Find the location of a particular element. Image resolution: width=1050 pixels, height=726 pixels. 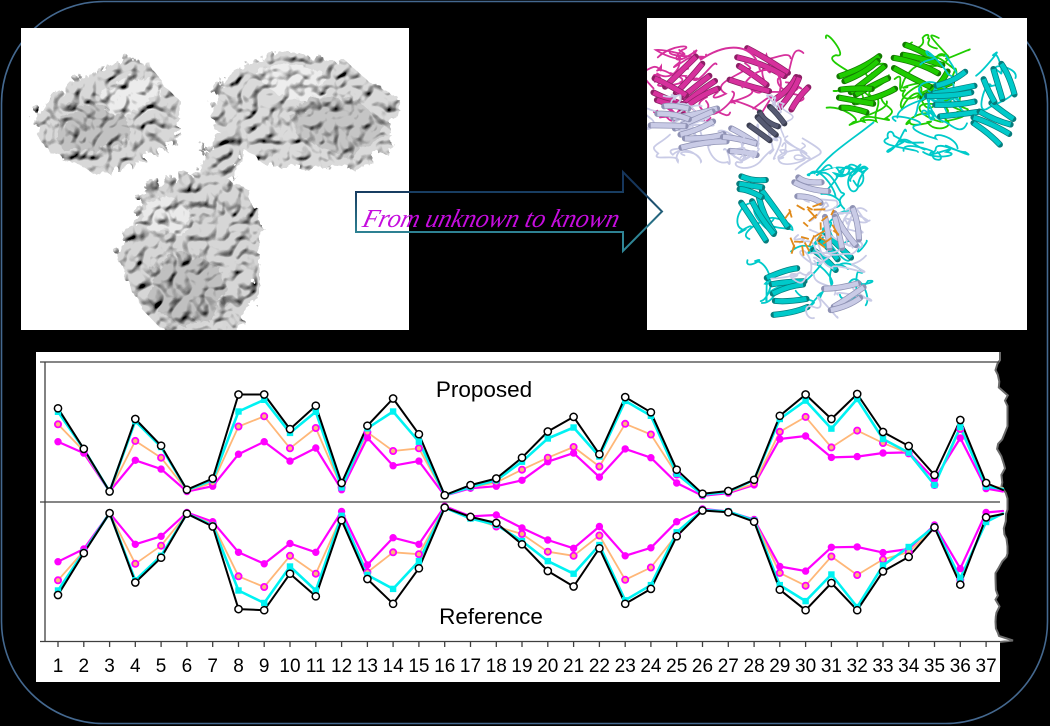

svg-text: 11 is located at coordinates (316, 666).